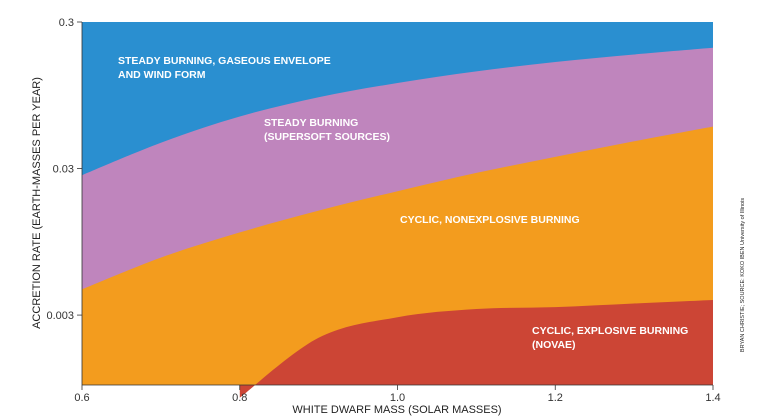  What do you see at coordinates (224, 61) in the screenshot?
I see `region-label-line: STEADY BURNING, GASEOUS ENVELOPE` at bounding box center [224, 61].